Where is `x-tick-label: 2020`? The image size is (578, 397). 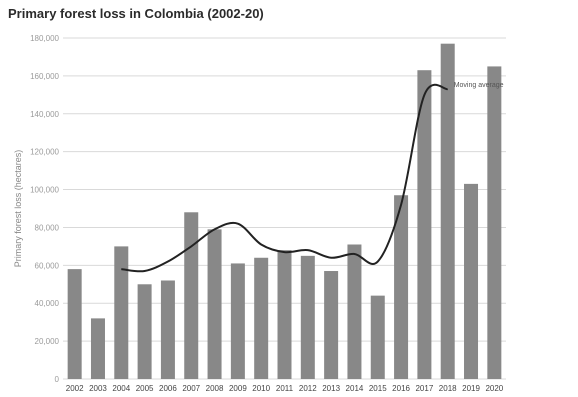 x-tick-label: 2020 is located at coordinates (494, 388).